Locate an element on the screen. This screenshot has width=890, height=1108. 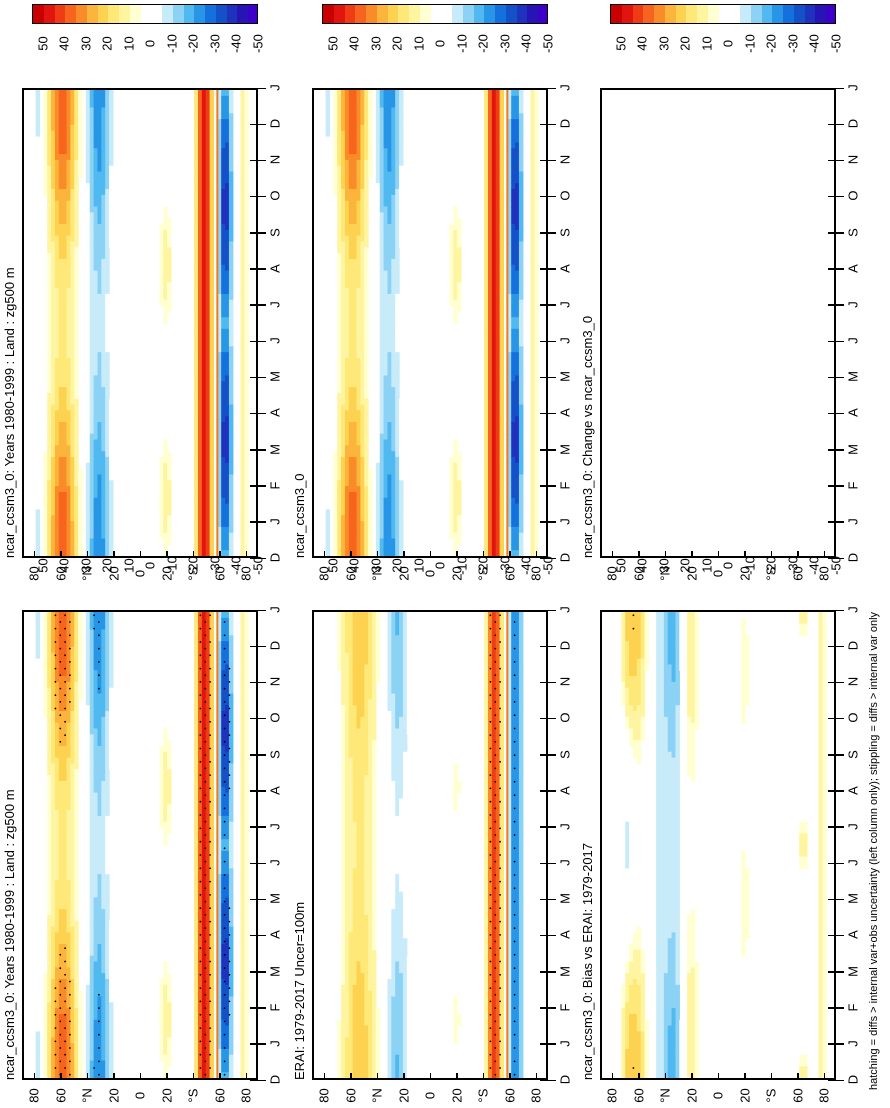
lat-label: 80 is located at coordinates (34, 574).